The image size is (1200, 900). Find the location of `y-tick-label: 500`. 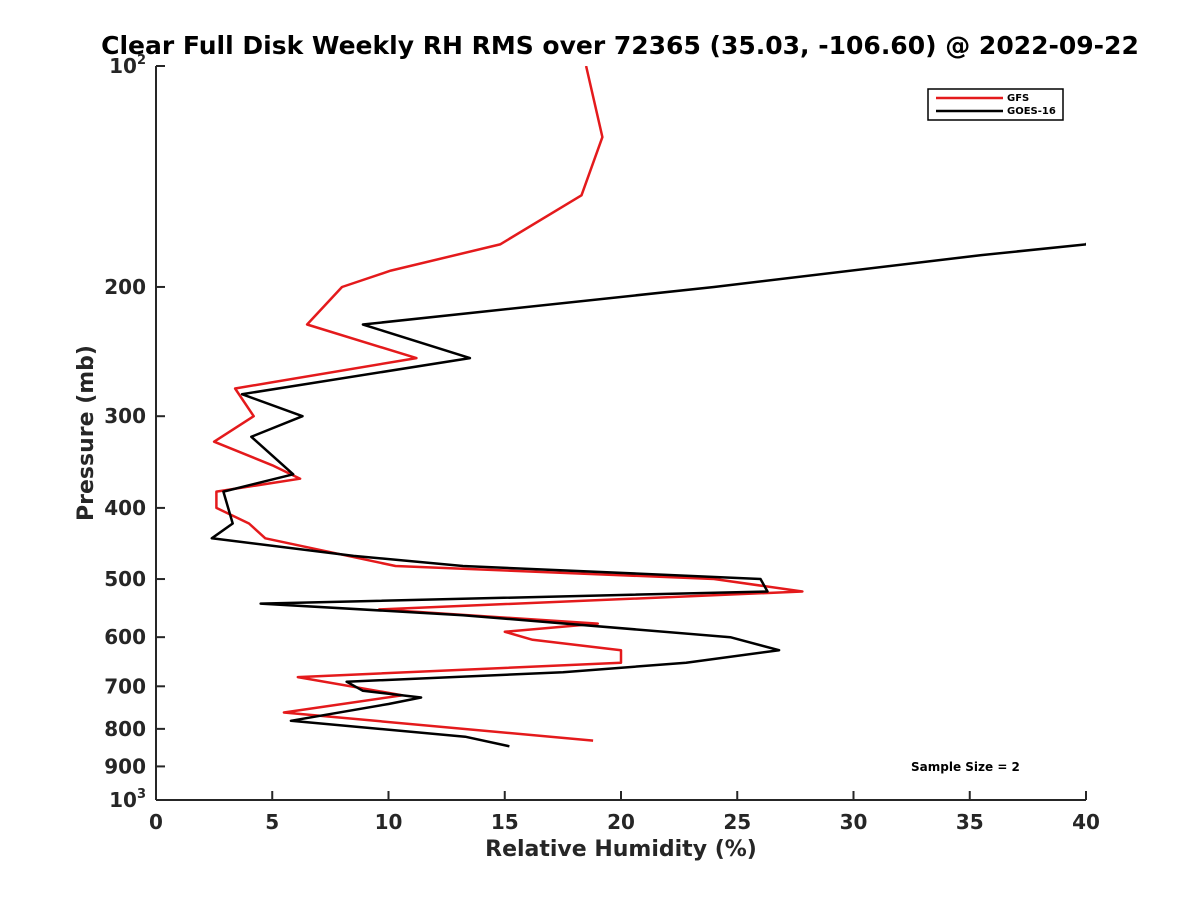

y-tick-label: 500 is located at coordinates (125, 579).